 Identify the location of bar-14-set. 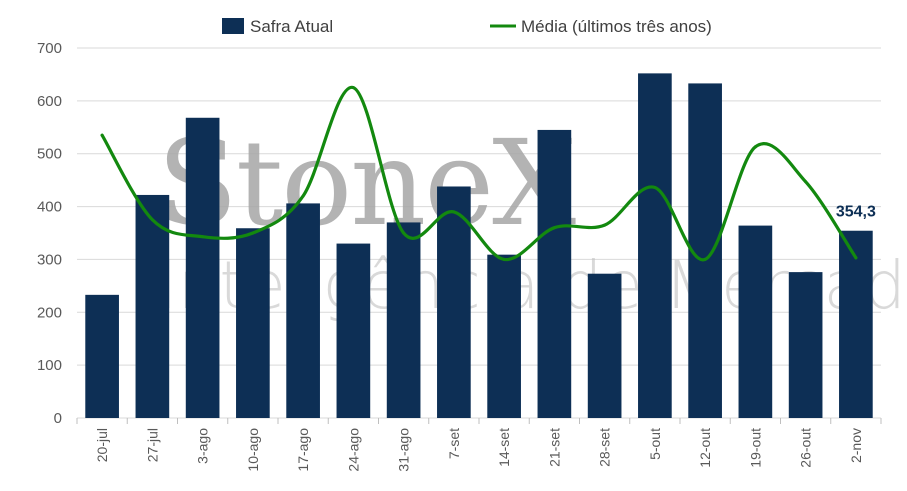
(504, 336).